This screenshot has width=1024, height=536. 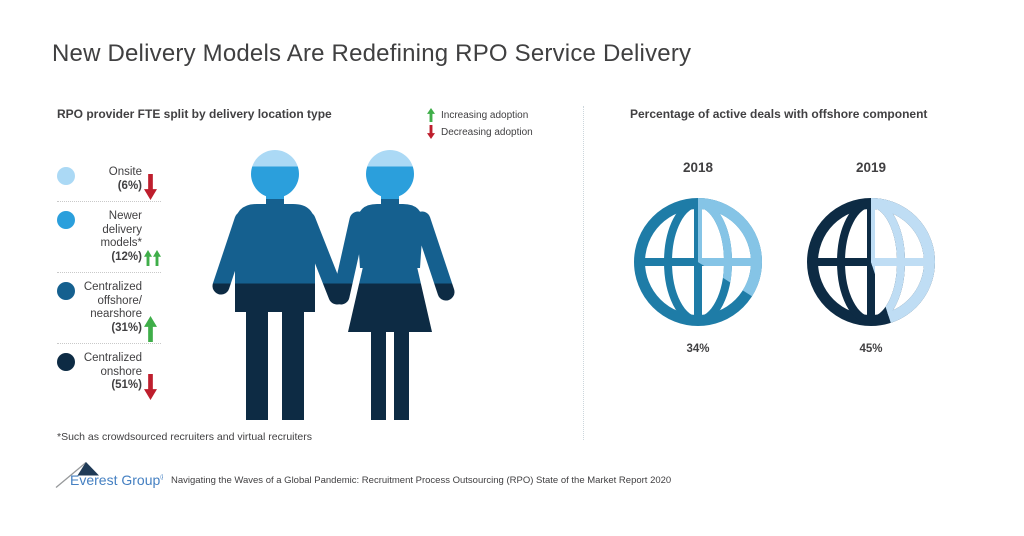 What do you see at coordinates (108, 308) in the screenshot?
I see `legend-label: Centralized offshore/nearshore (31%)` at bounding box center [108, 308].